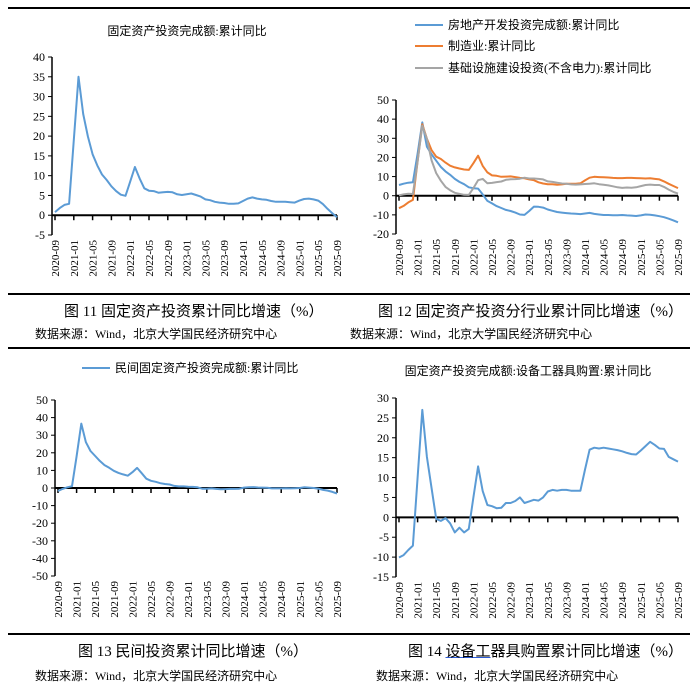 This screenshot has width=699, height=690. What do you see at coordinates (194, 312) in the screenshot?
I see `figure-11-caption: 图 11 固定资产投资累计同比增速（%）` at bounding box center [194, 312].